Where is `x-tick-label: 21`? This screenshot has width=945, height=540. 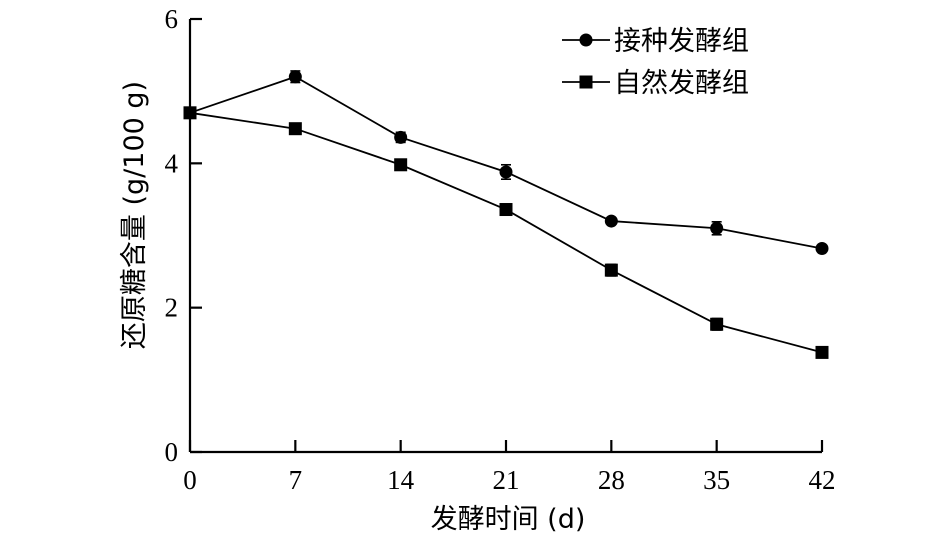 x-tick-label: 21 is located at coordinates (506, 480).